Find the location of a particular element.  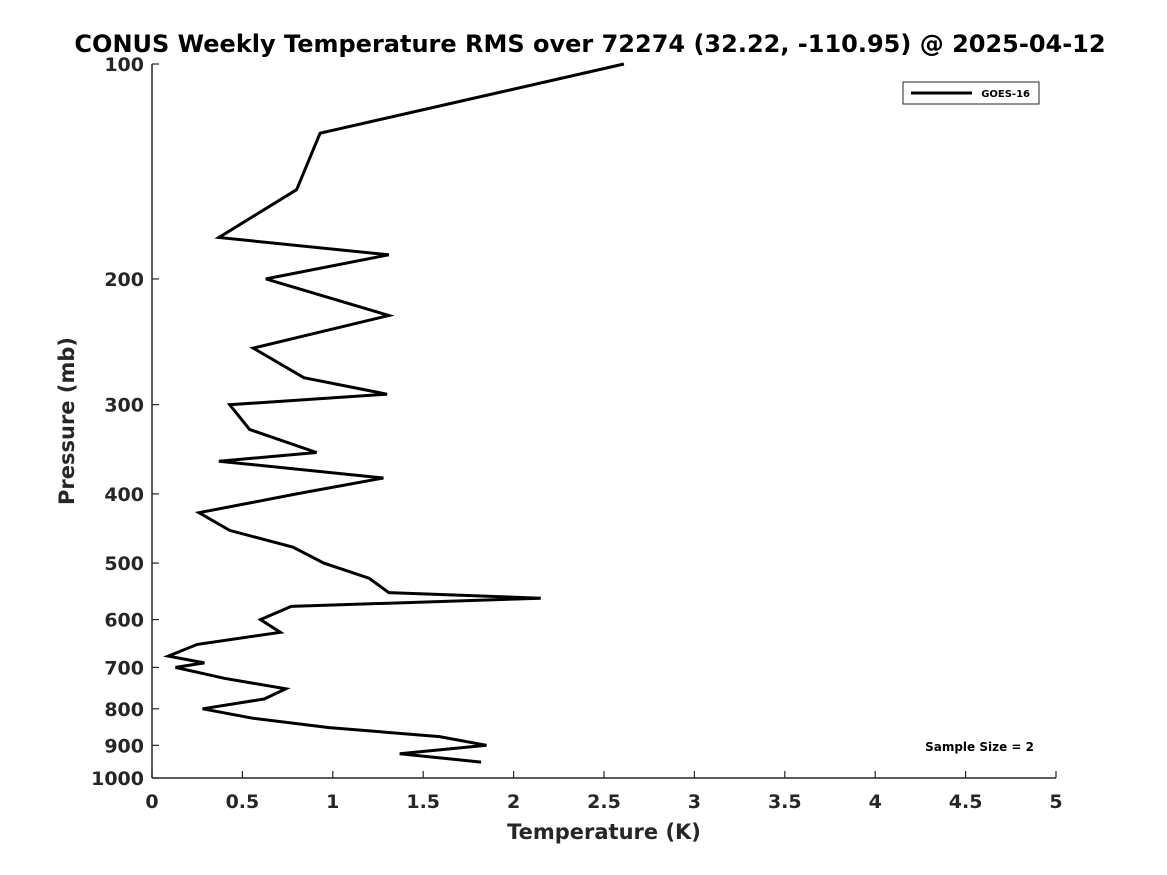

x-ticks: 0 0.5 1 1.5 2 2.5 3 3.5 4 4.5 5 is located at coordinates (604, 792).